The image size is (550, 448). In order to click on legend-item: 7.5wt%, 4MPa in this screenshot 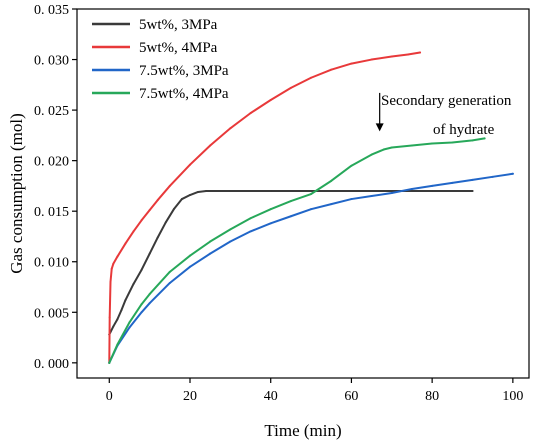, I will do `click(160, 94)`.